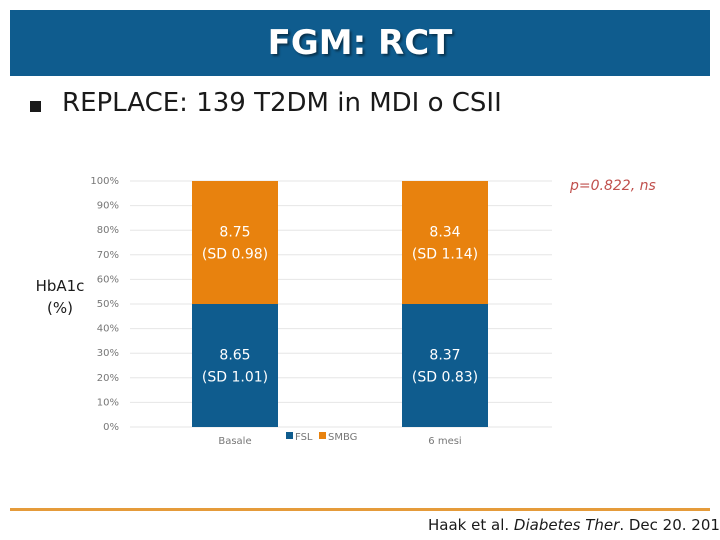 Image resolution: width=720 pixels, height=540 pixels. Describe the element at coordinates (234, 233) in the screenshot. I see `bar-value-label: 8.75` at that location.